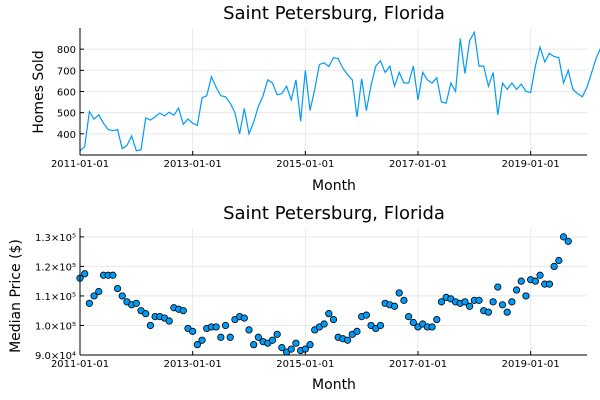 This screenshot has height=400, width=600. What do you see at coordinates (66, 114) in the screenshot?
I see `homes-sold-y-tick-label-1: 500` at bounding box center [66, 114].